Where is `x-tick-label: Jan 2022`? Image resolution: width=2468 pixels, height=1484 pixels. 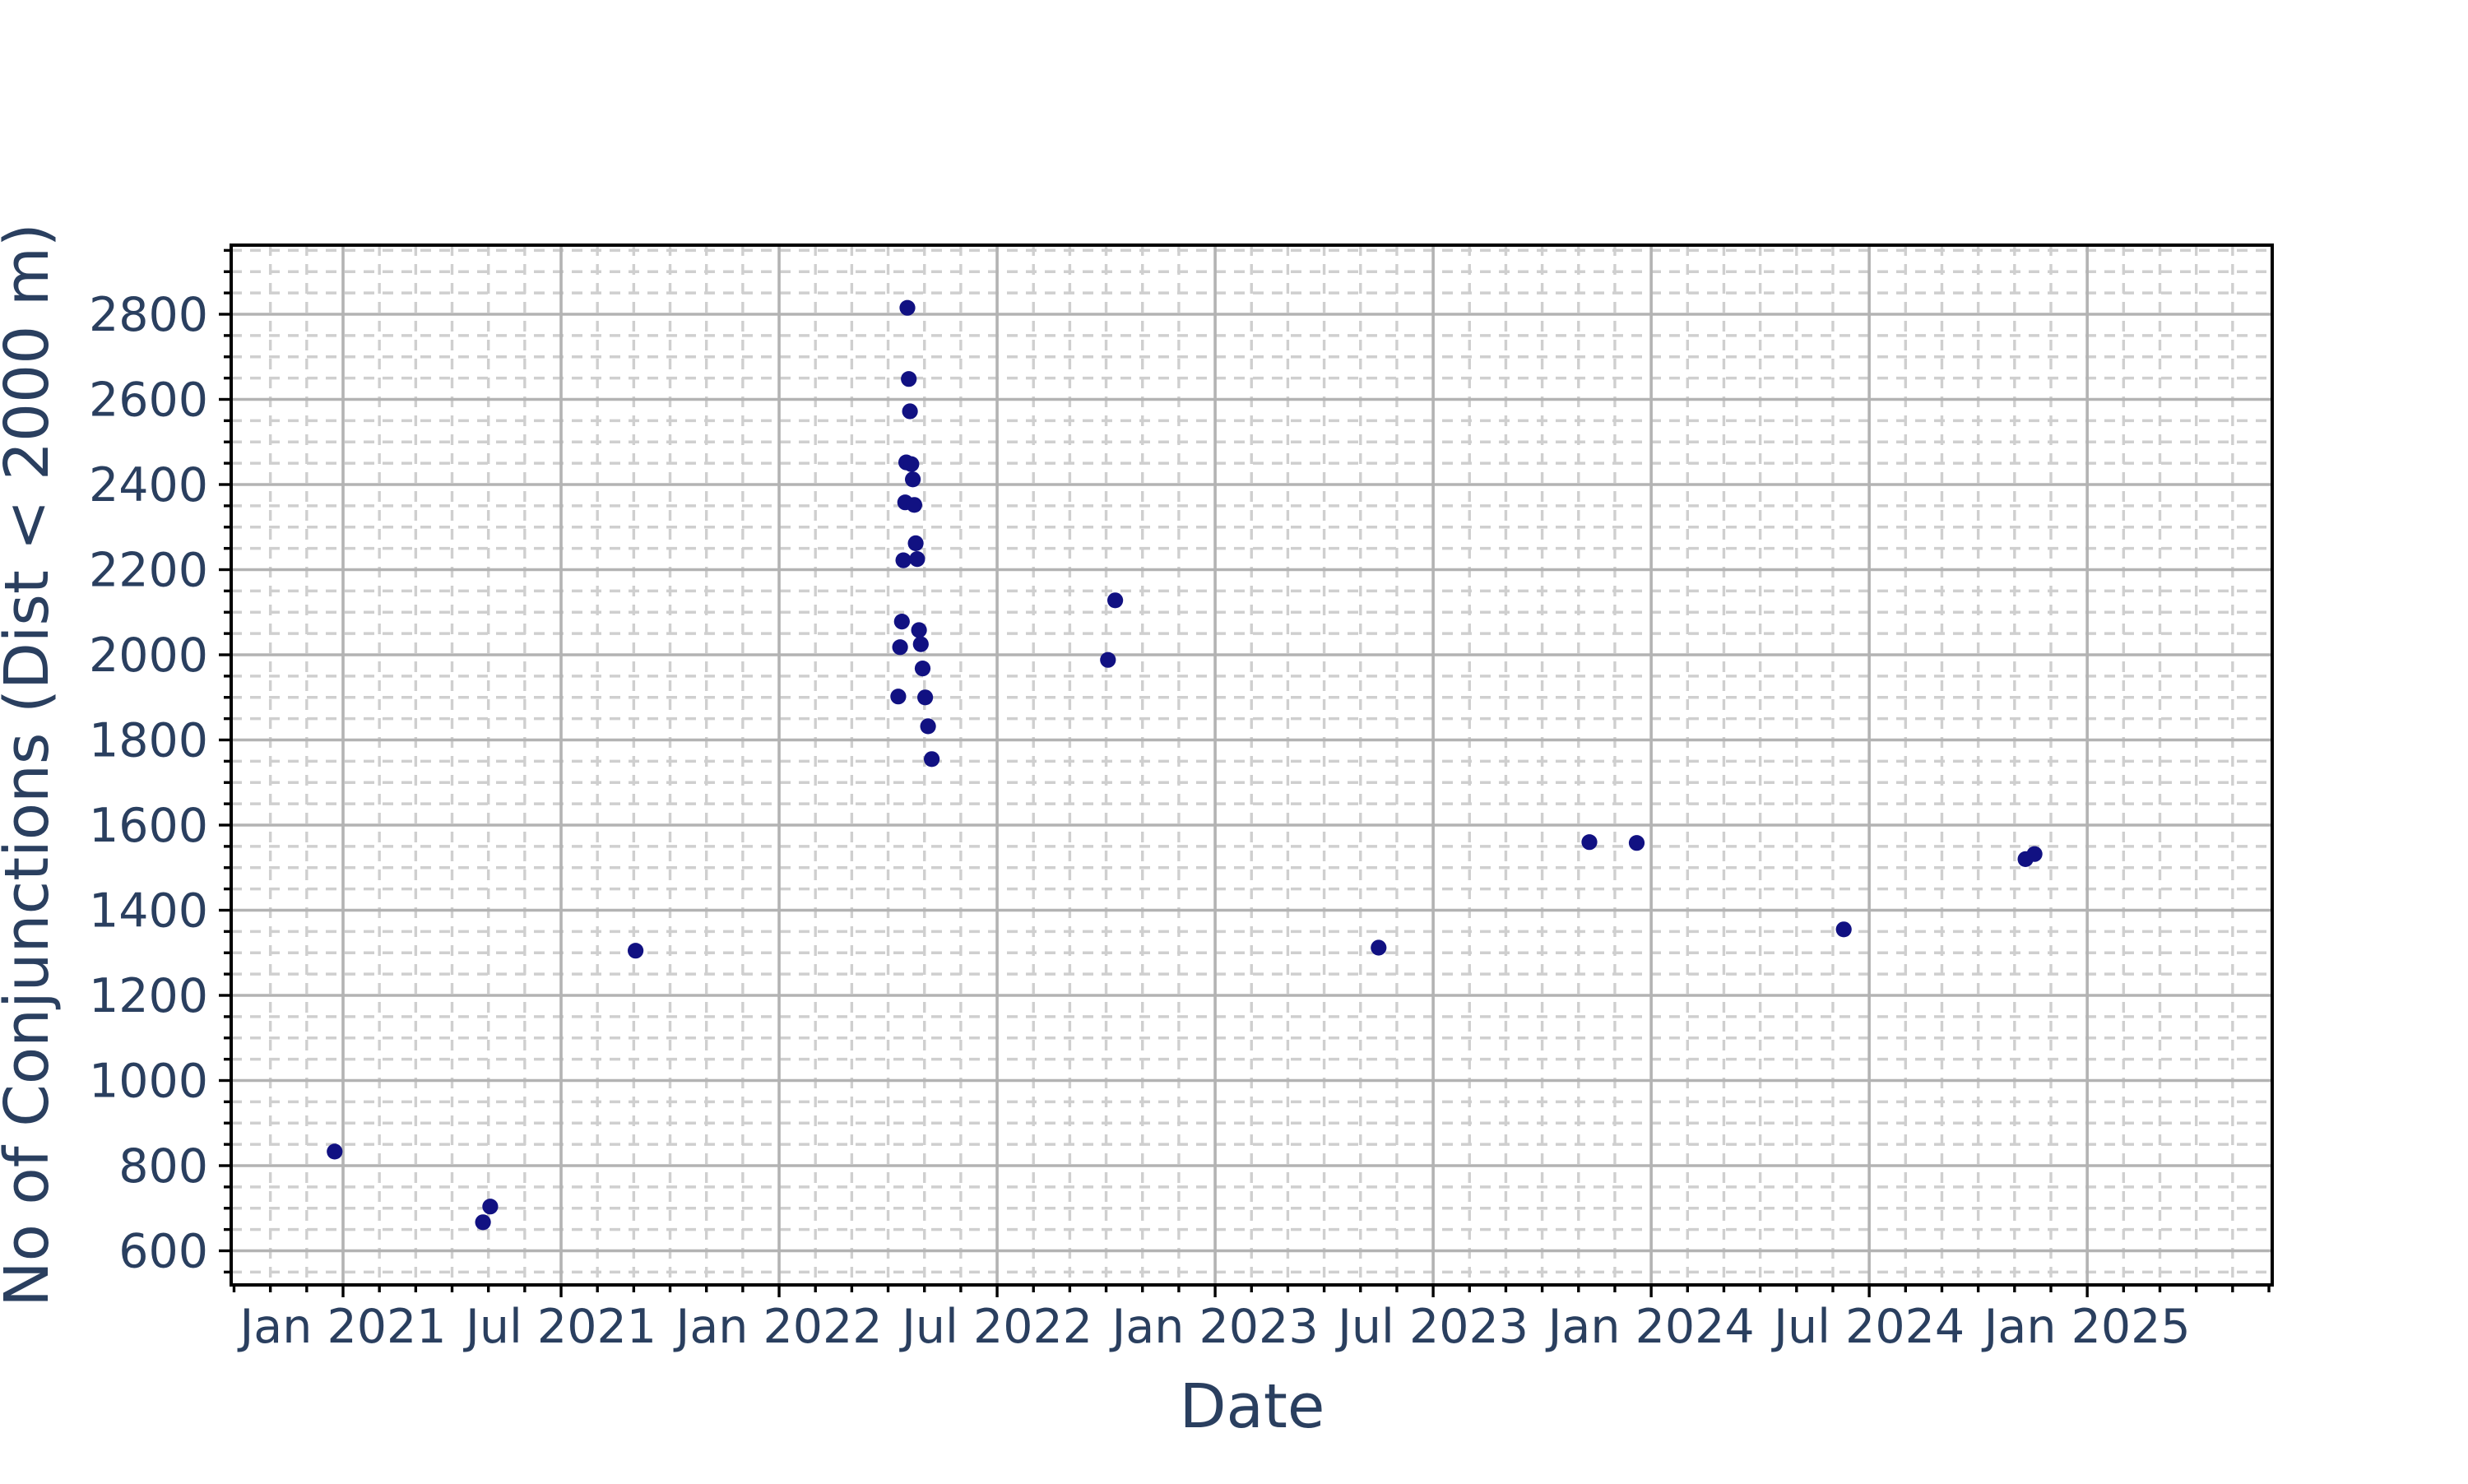 x-tick-label: Jan 2022 is located at coordinates (778, 1327).